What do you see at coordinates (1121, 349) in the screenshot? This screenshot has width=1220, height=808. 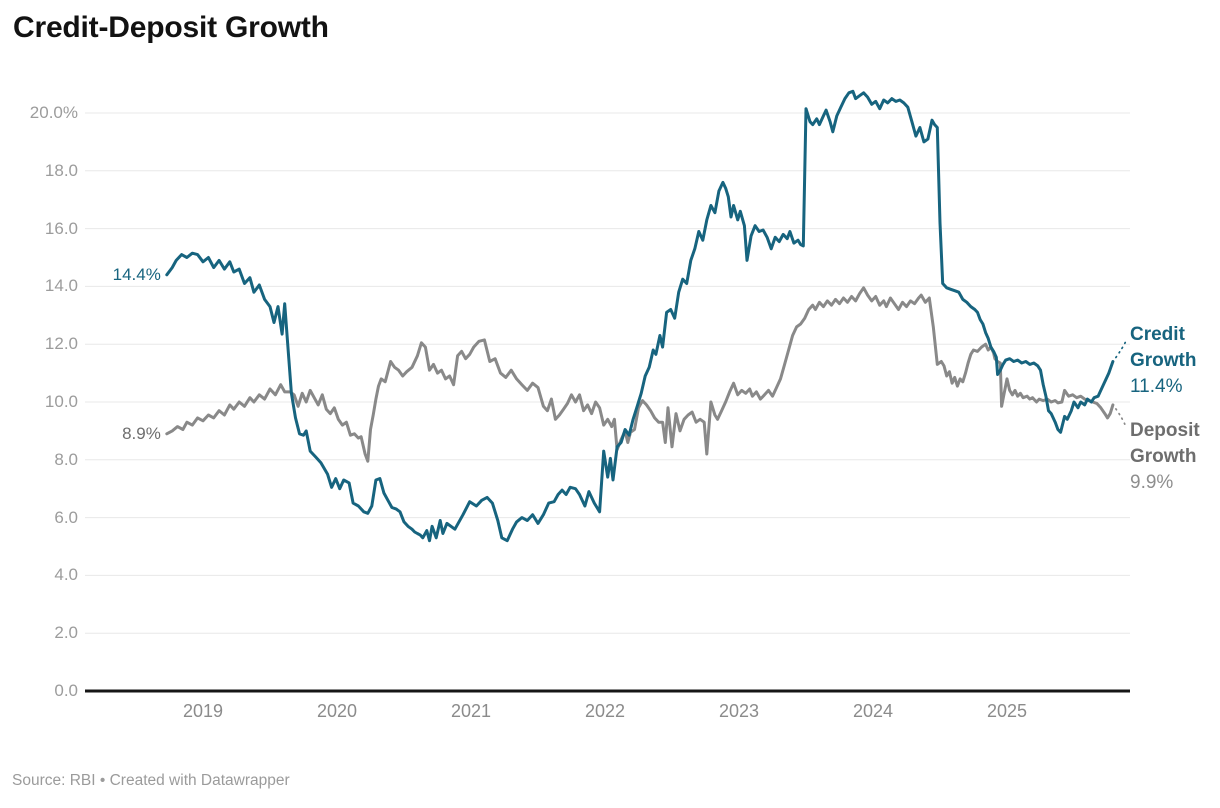 I see `credit-label-connector` at bounding box center [1121, 349].